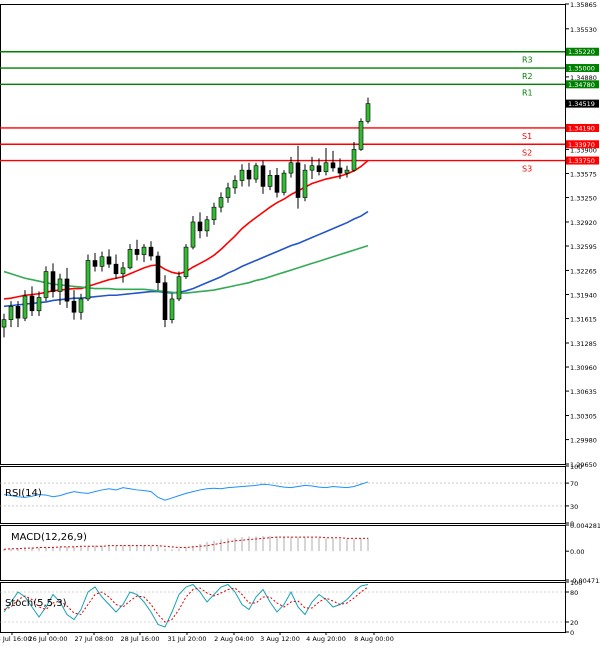  I want to click on price-tick-label: 1.35530, so click(583, 30).